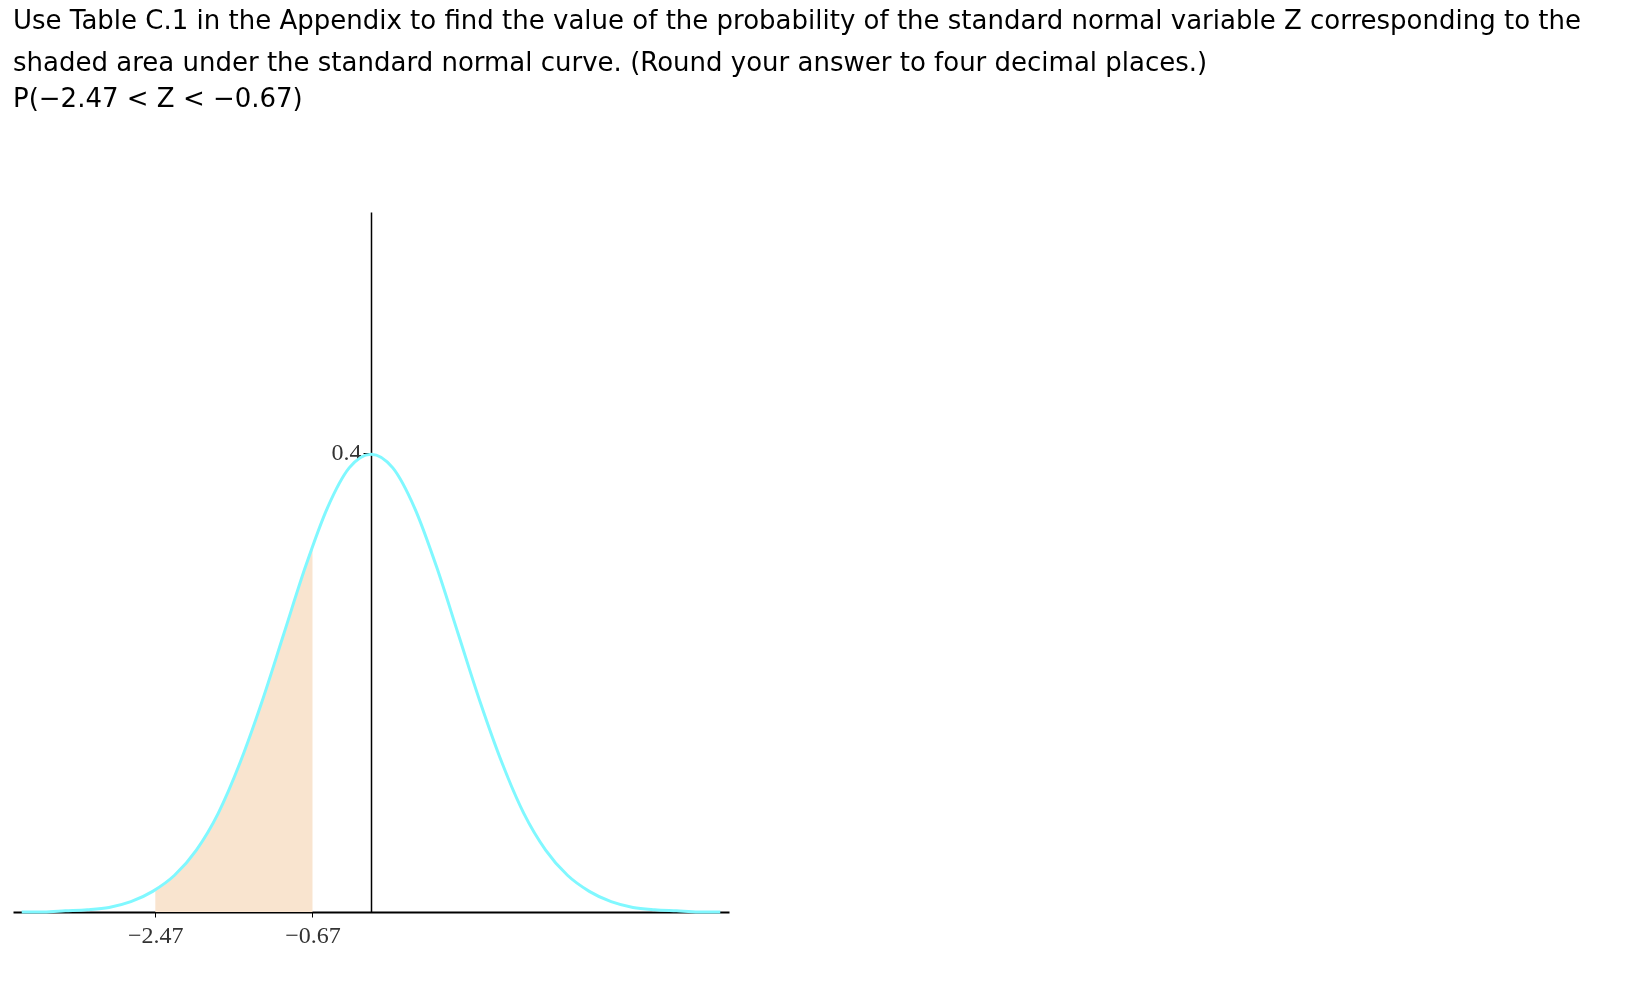  What do you see at coordinates (610, 62) in the screenshot?
I see `text: shaded area under the standard normal curve. (Round your answer to four decimal places.)` at bounding box center [610, 62].